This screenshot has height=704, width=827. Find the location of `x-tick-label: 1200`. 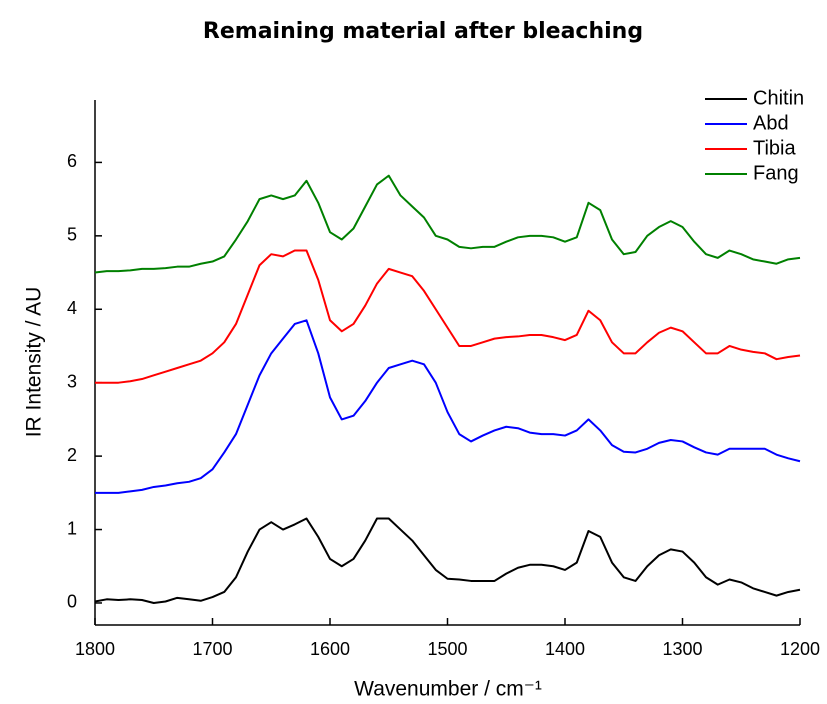

x-tick-label: 1200 is located at coordinates (800, 649).